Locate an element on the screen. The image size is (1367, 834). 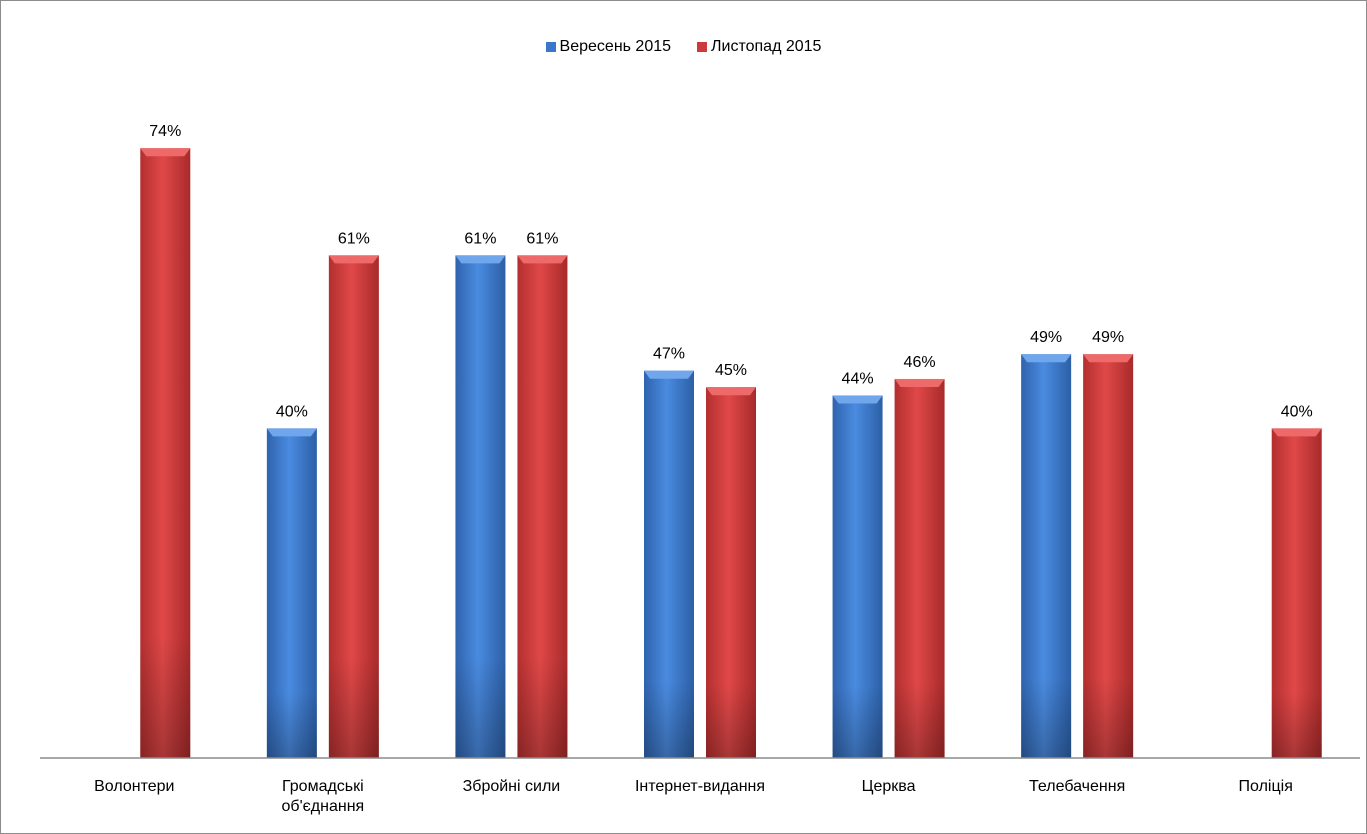
legend-item-series-2: Листопад 2015 is located at coordinates (759, 47).